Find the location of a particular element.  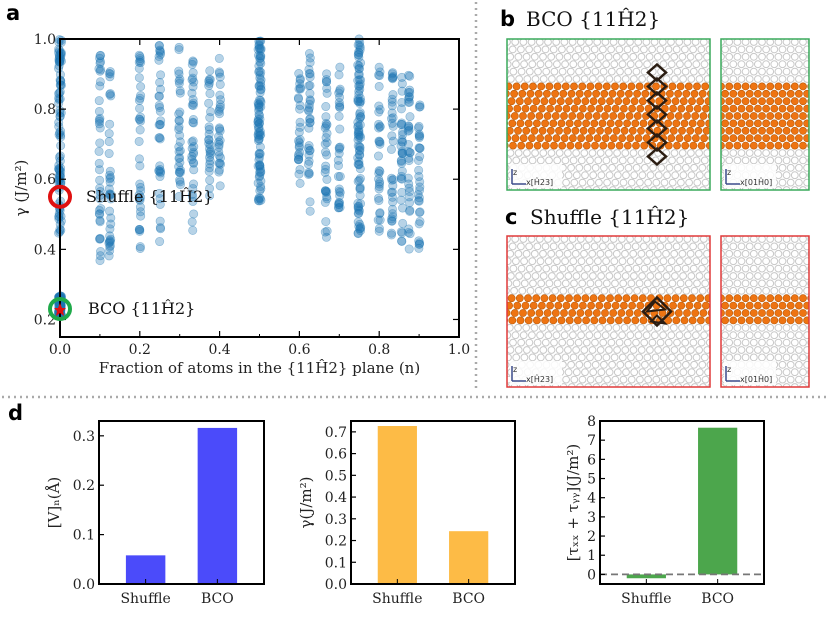

structure-frame is located at coordinates (765, 311).